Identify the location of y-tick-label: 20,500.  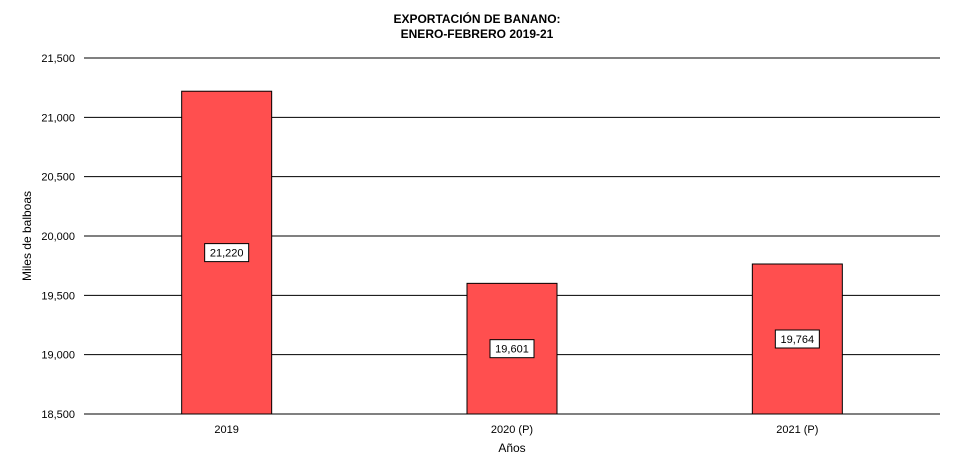
(58, 178).